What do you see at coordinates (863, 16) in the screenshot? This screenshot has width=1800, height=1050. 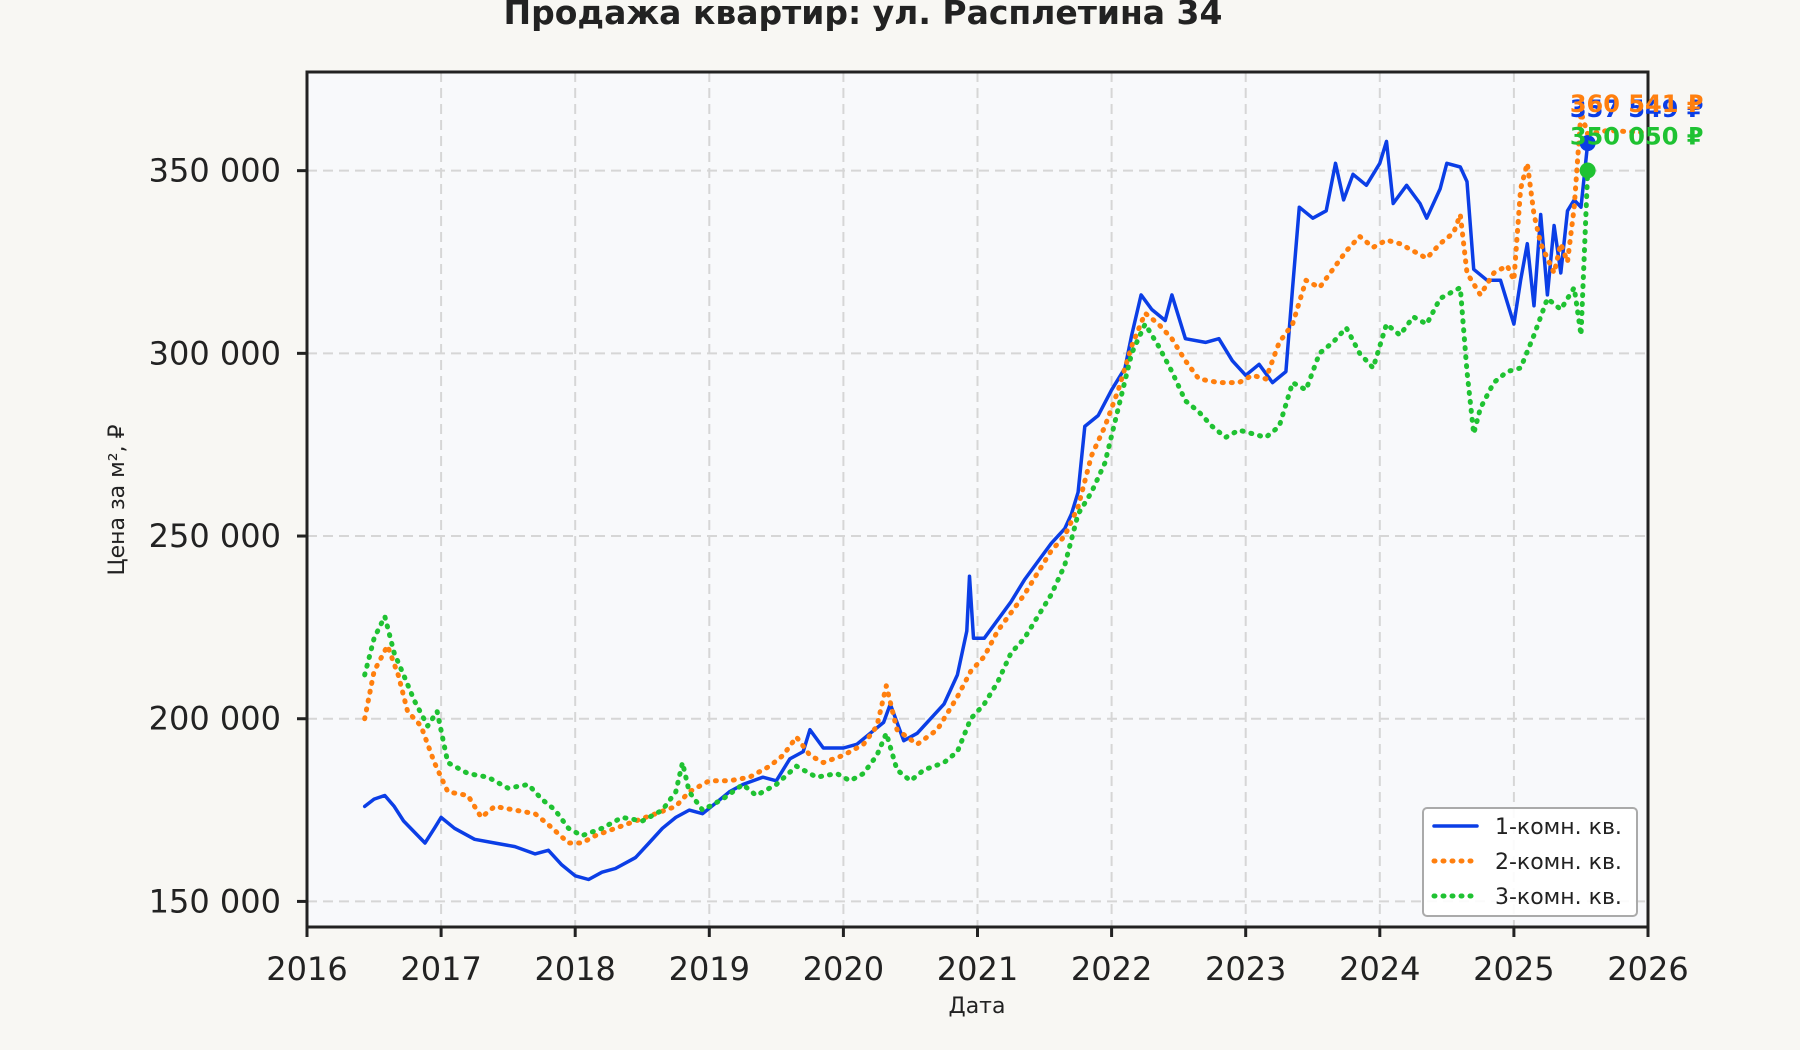 I see `chart-title: Продажа квартир: ул. Расплетина 34` at bounding box center [863, 16].